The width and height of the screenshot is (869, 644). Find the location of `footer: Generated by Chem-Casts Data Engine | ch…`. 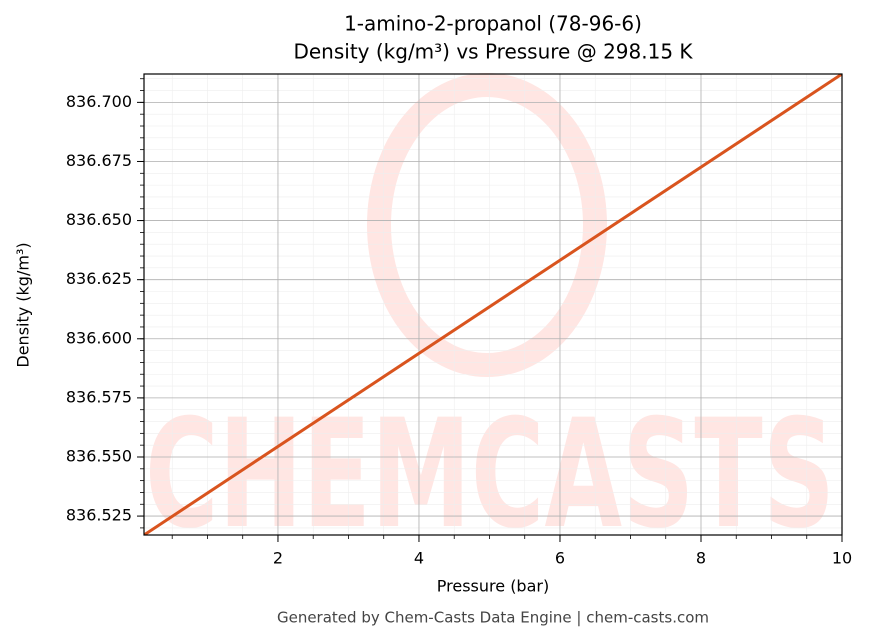

footer: Generated by Chem-Casts Data Engine | ch… is located at coordinates (493, 618).